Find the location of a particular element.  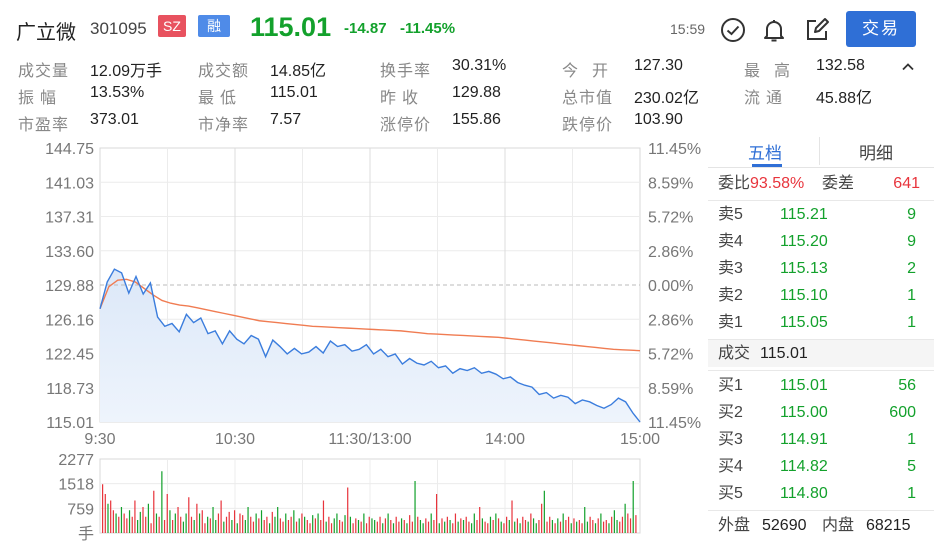

y-tick-label: 141.03 is located at coordinates (69, 183).